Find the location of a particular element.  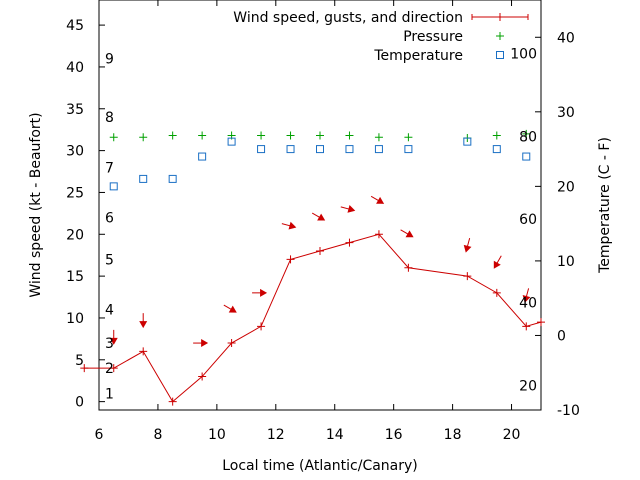

fahrenheit-label: 100 is located at coordinates (523, 55).